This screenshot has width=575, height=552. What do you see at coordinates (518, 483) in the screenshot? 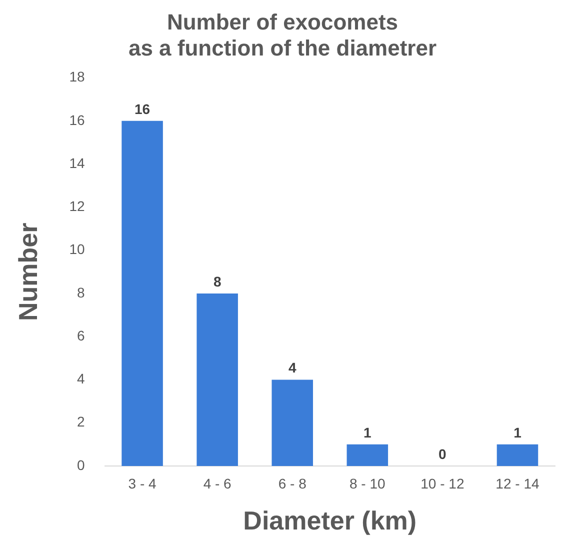
I see `x-tick-label: 12 - 14` at bounding box center [518, 483].